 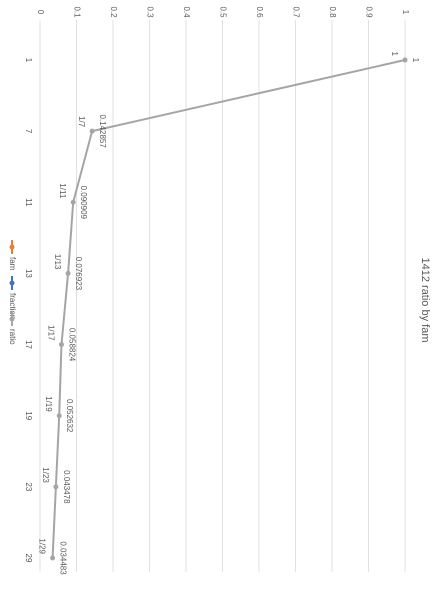 I want to click on point-label: 1/17, so click(x=50, y=333).